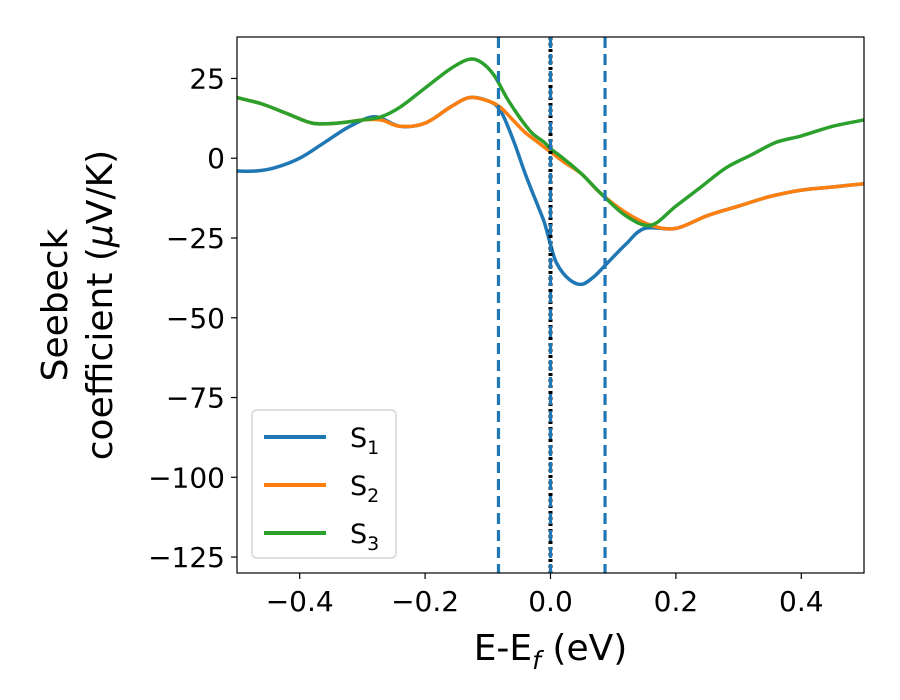 The height and width of the screenshot is (700, 900). I want to click on y-axis-label-line1: Seebeck, so click(55, 304).